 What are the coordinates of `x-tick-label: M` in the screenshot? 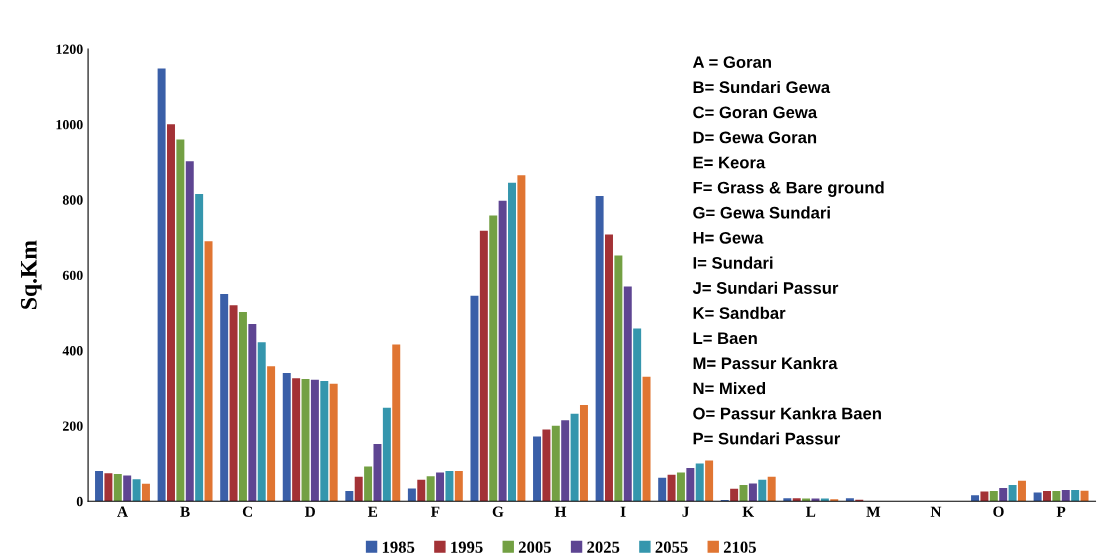 It's located at (873, 511).